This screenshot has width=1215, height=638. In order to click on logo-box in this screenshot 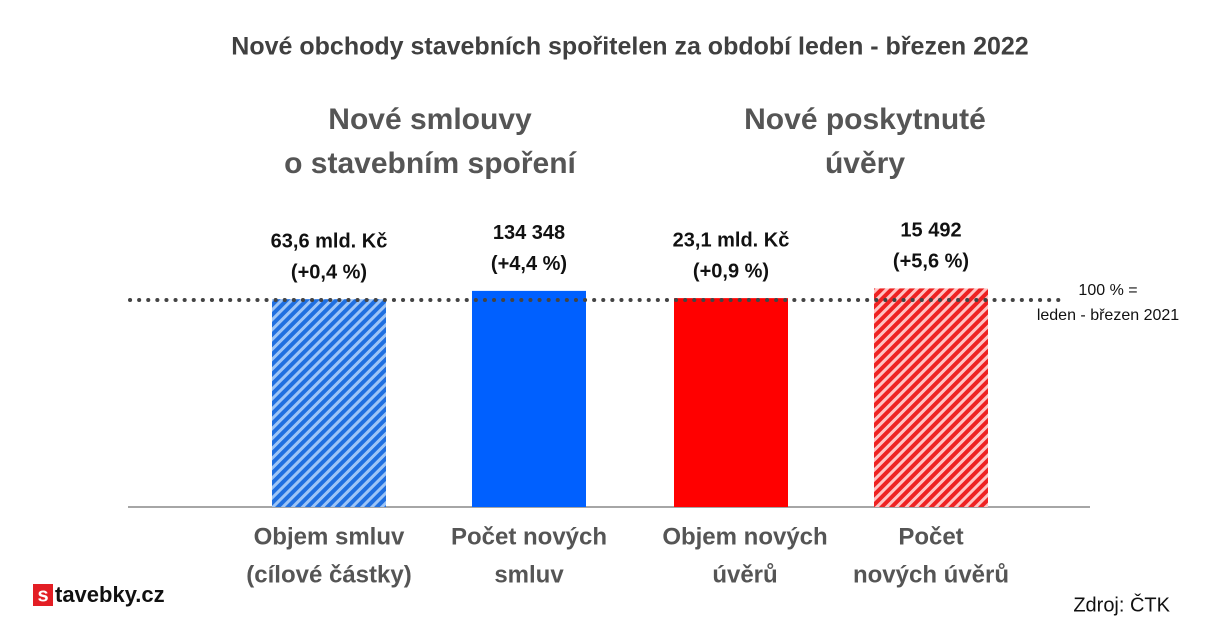, I will do `click(43, 595)`.